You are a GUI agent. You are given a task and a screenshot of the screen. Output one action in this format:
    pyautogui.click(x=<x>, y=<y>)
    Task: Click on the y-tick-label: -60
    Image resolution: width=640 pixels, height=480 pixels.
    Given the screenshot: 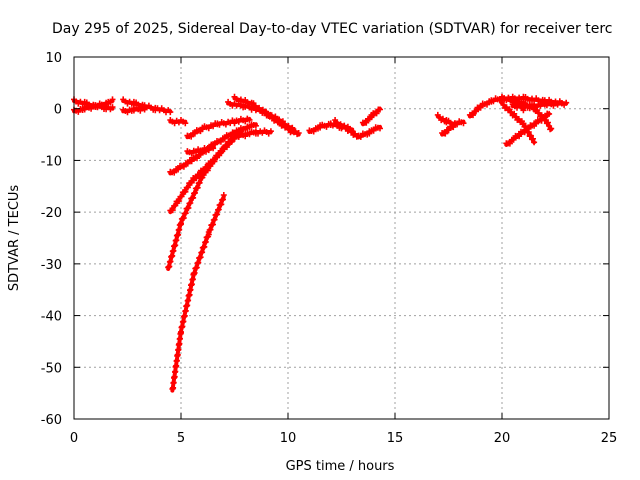 What is the action you would take?
    pyautogui.click(x=51, y=420)
    